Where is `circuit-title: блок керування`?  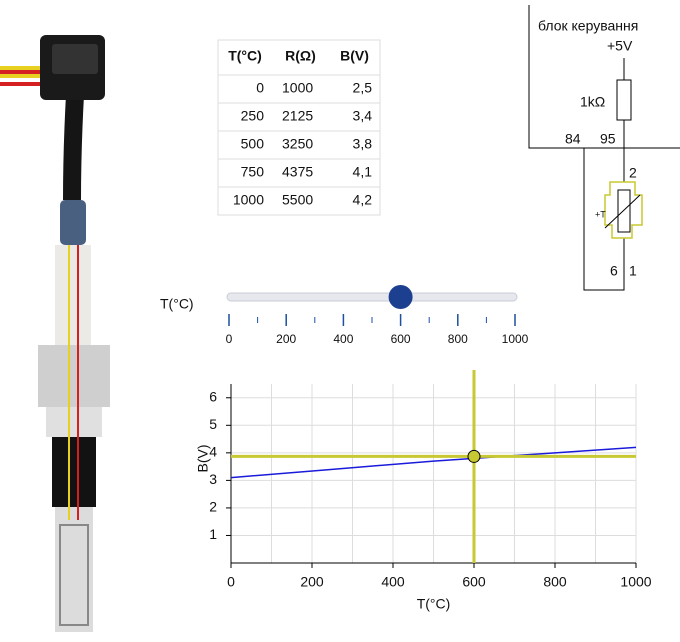
circuit-title: блок керування is located at coordinates (588, 26).